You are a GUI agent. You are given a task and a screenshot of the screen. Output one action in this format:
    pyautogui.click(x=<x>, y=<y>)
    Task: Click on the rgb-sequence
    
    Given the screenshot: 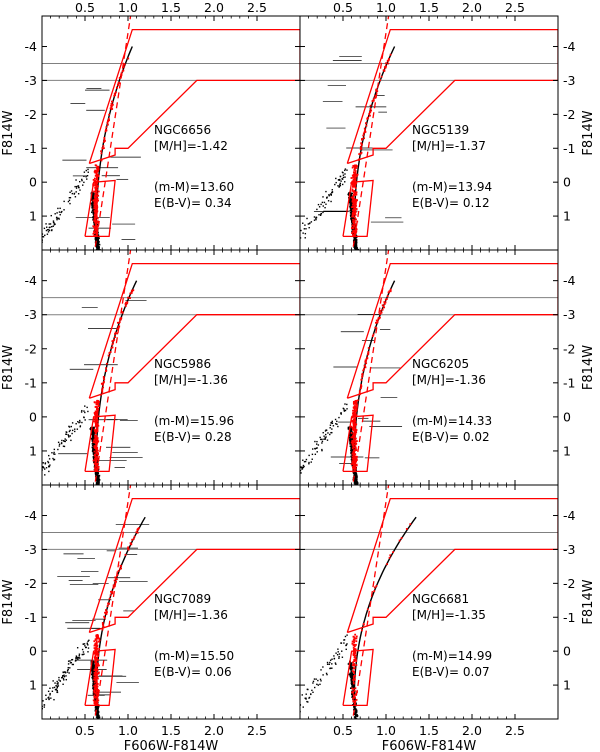 What is the action you would take?
    pyautogui.click(x=120, y=609)
    